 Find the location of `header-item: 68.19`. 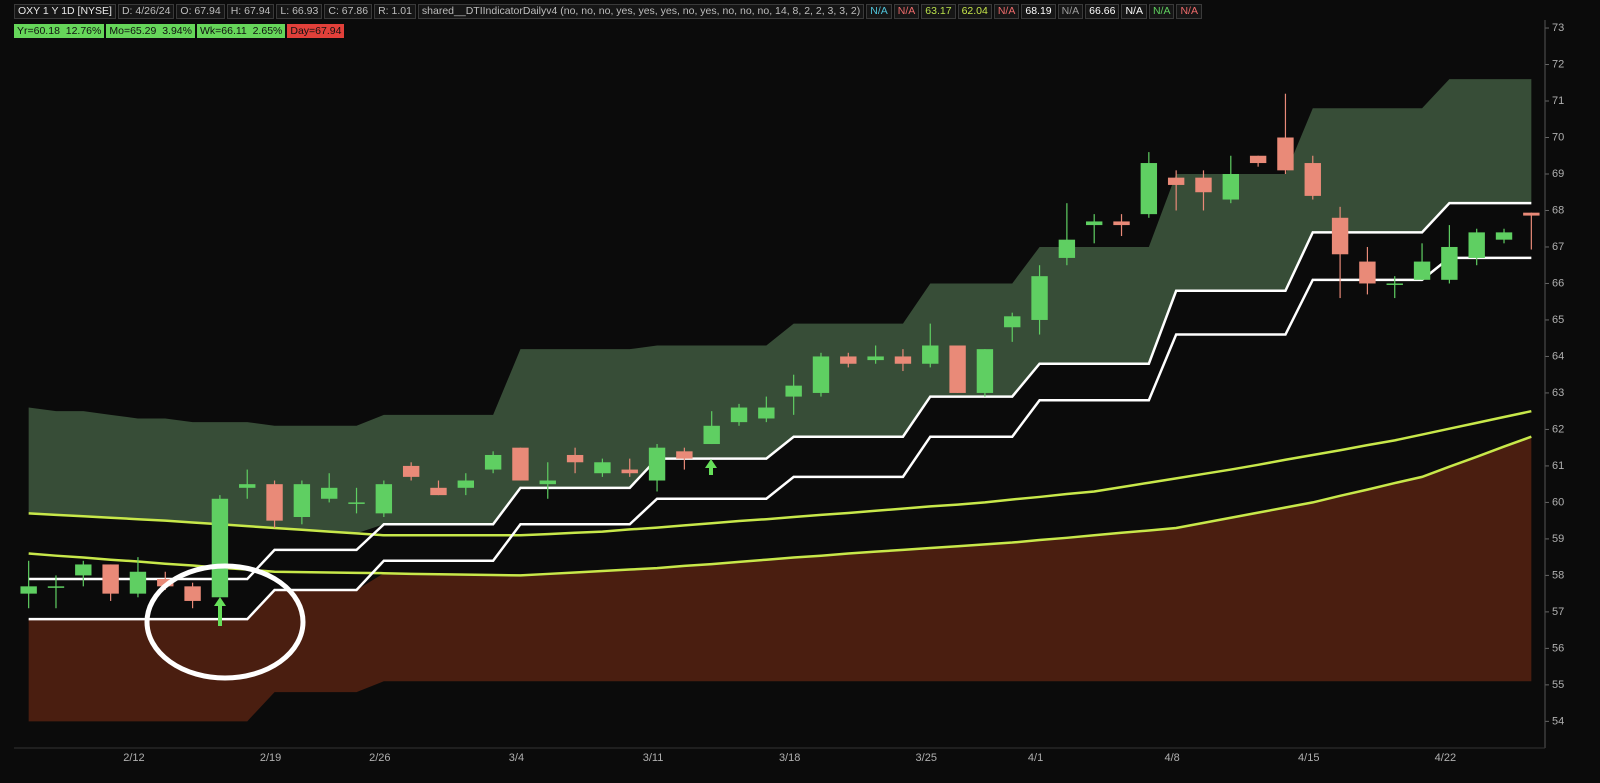

header-item: 68.19 is located at coordinates (1038, 11).